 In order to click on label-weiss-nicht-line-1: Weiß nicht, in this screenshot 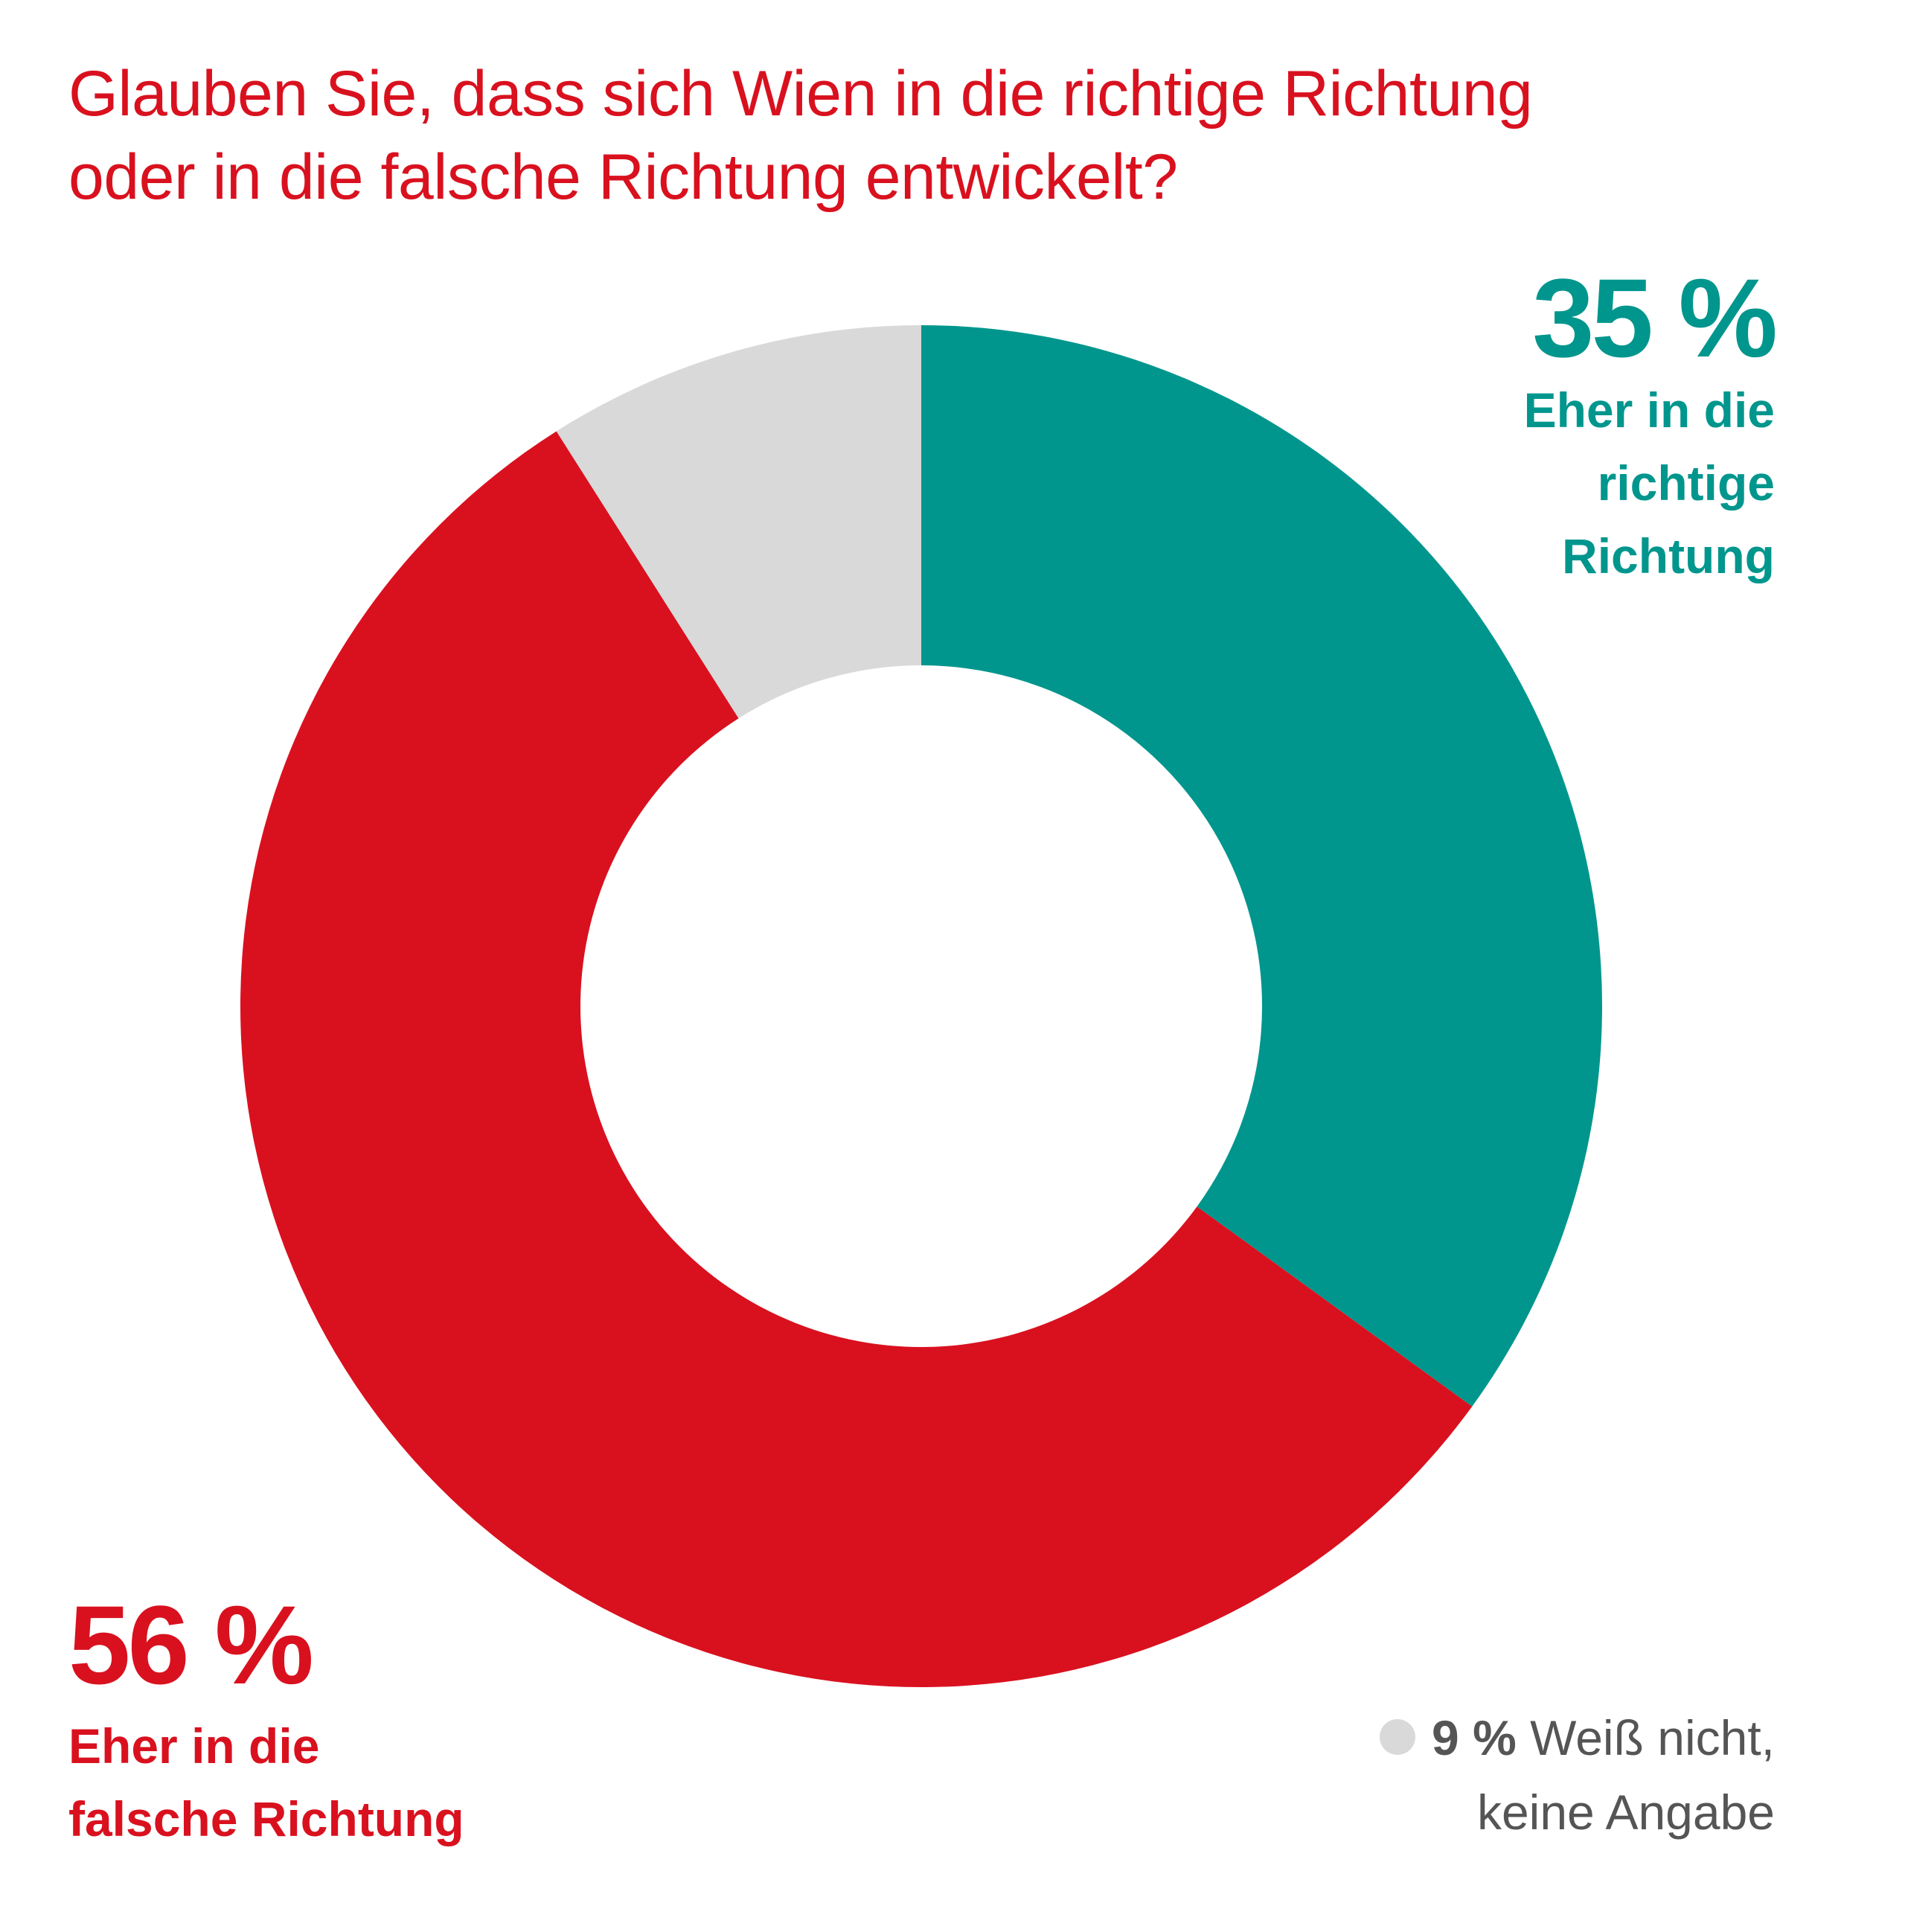, I will do `click(1652, 1737)`.